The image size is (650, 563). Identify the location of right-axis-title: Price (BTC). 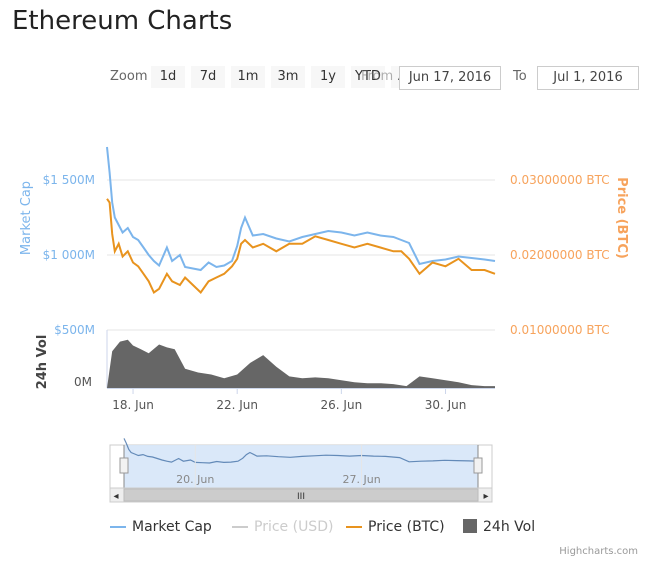
(621, 218).